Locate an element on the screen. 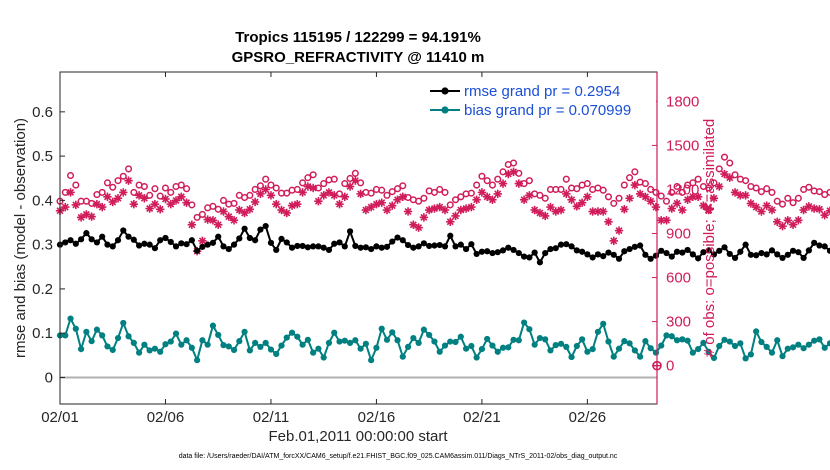  x-tick-label: 02/16 is located at coordinates (377, 417).